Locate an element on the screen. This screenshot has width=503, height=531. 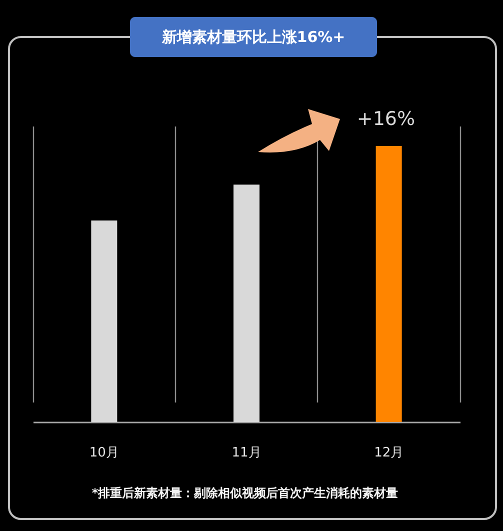
x-tick-label: 11月 is located at coordinates (247, 453).